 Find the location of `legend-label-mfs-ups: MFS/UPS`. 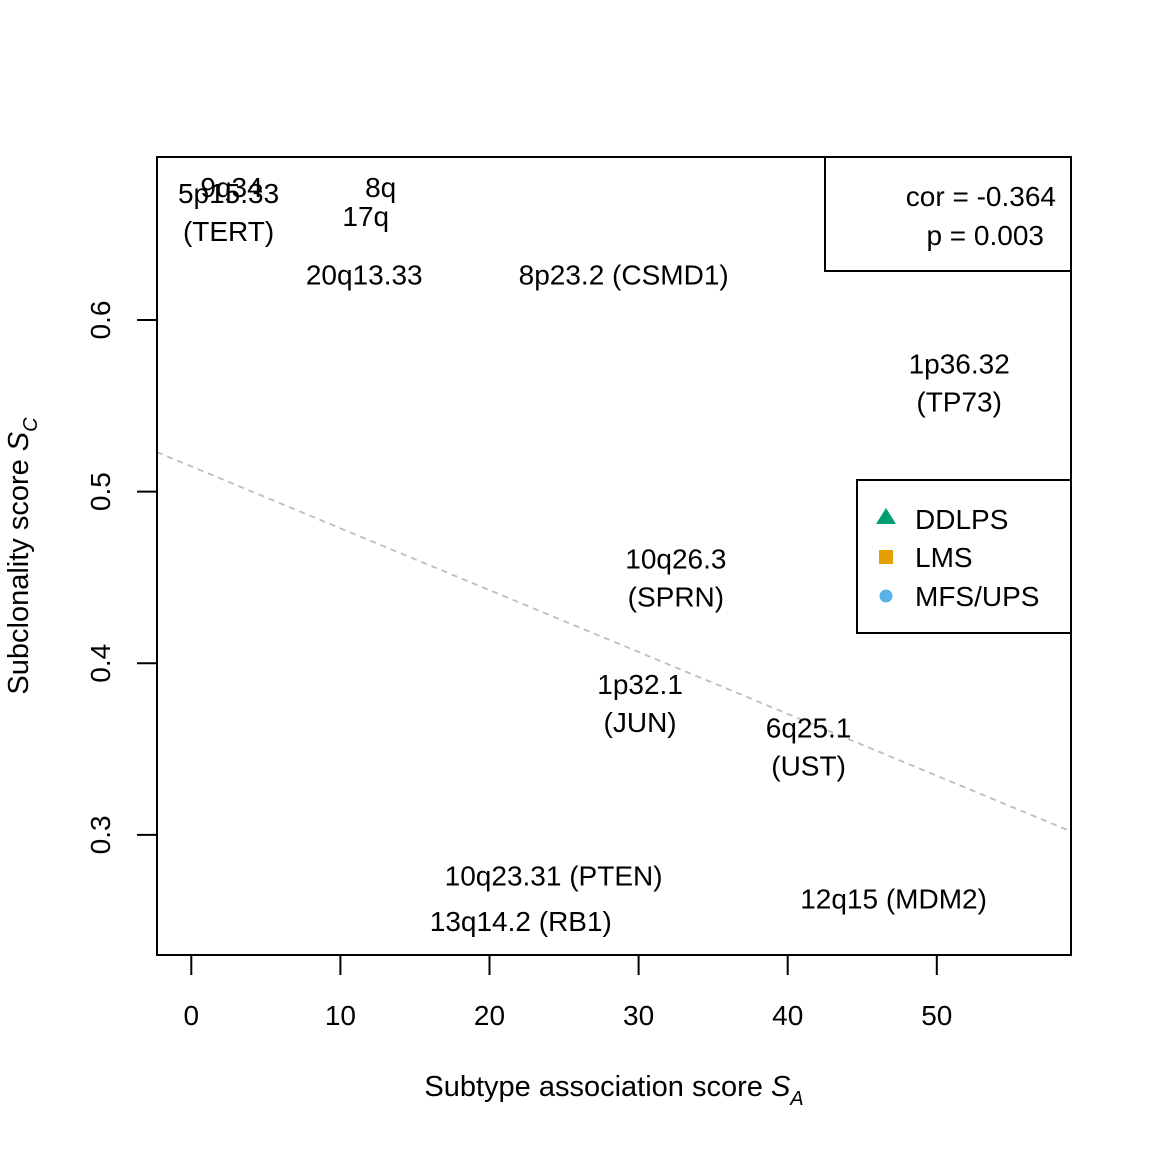

legend-label-mfs-ups: MFS/UPS is located at coordinates (977, 596).